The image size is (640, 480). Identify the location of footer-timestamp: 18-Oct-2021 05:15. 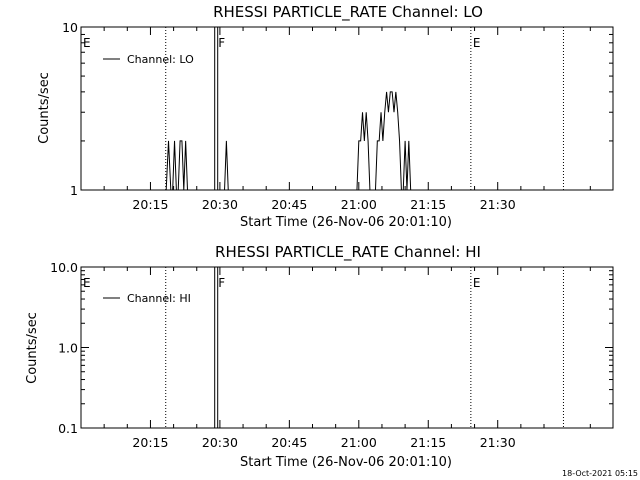
(600, 473).